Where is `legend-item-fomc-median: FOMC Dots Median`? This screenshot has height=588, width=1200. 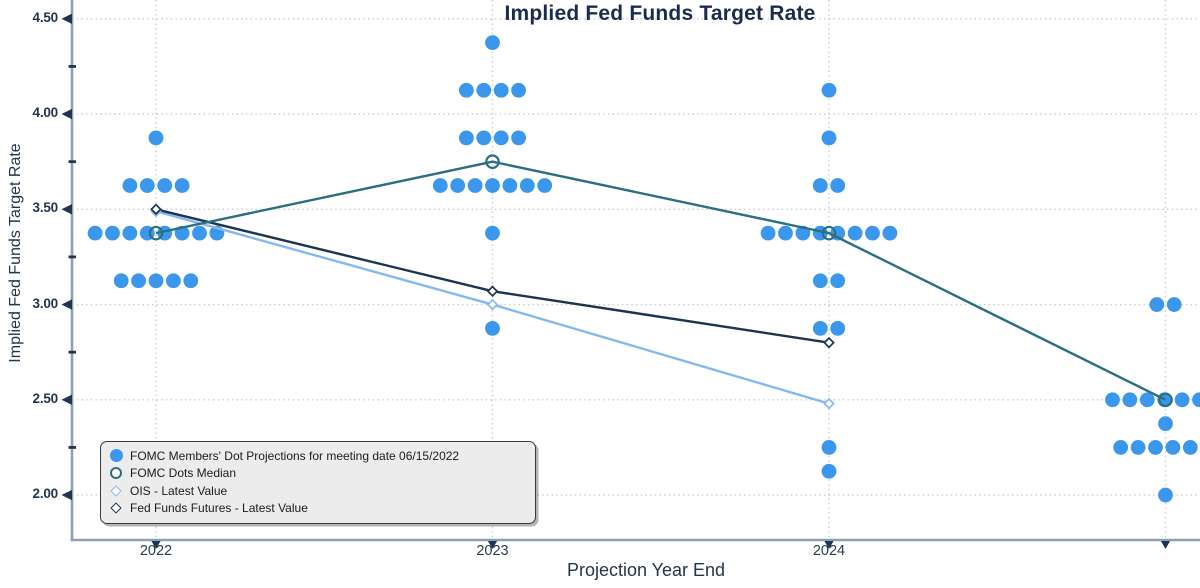 legend-item-fomc-median: FOMC Dots Median is located at coordinates (317, 474).